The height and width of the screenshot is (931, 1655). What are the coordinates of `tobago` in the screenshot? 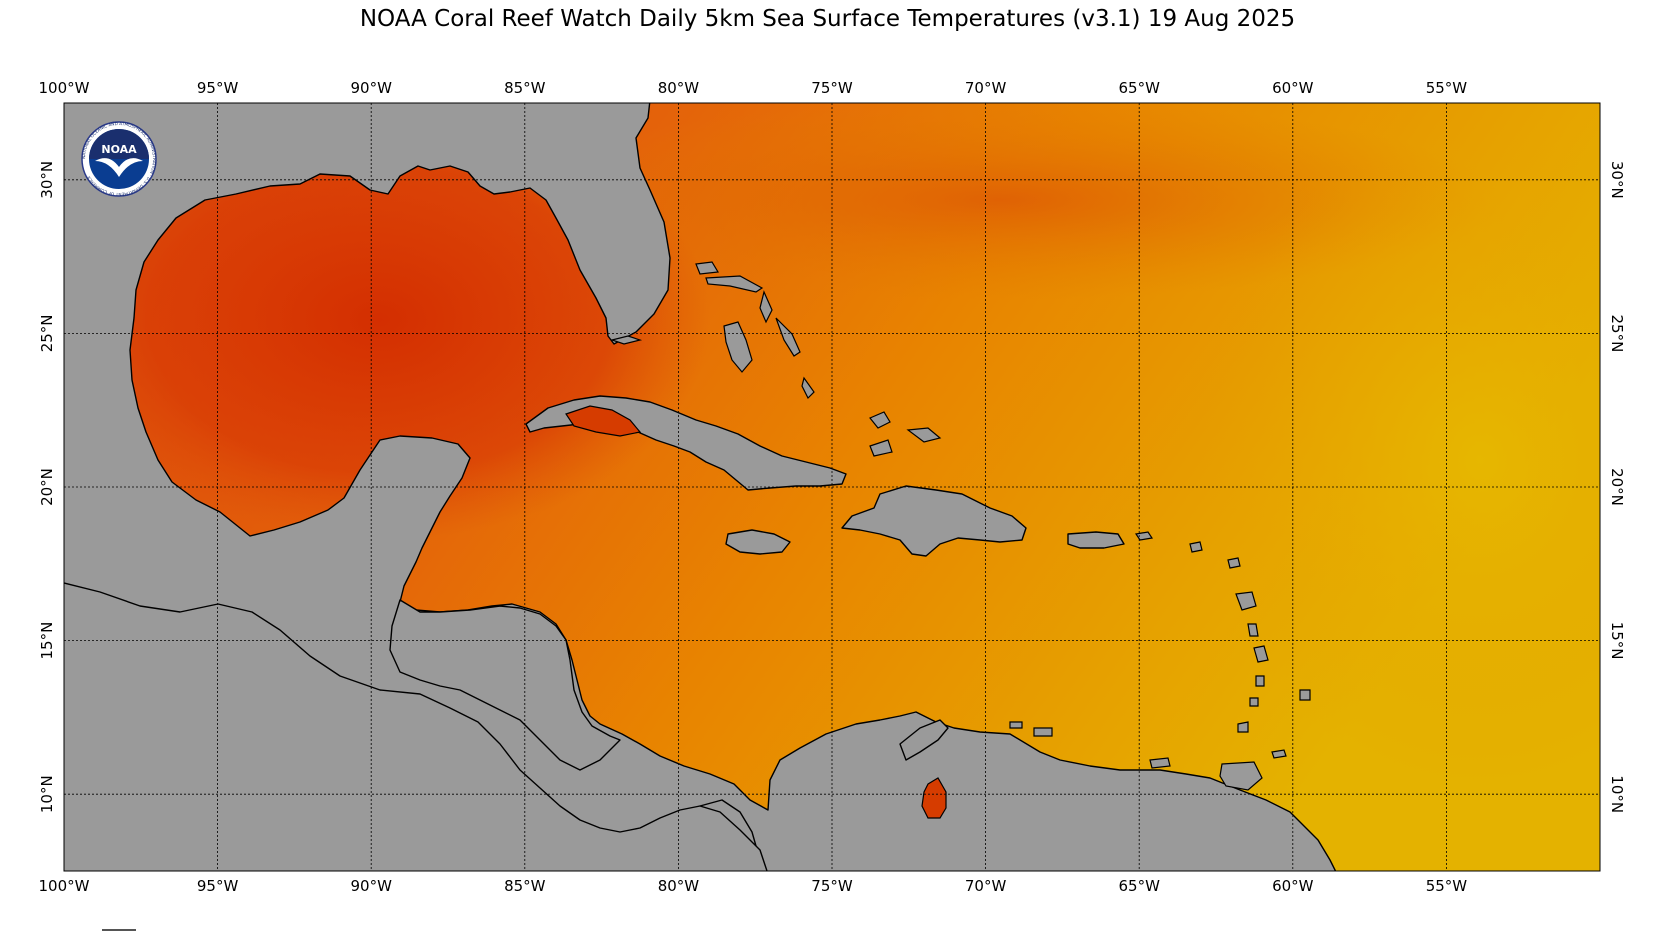 It's located at (1279, 754).